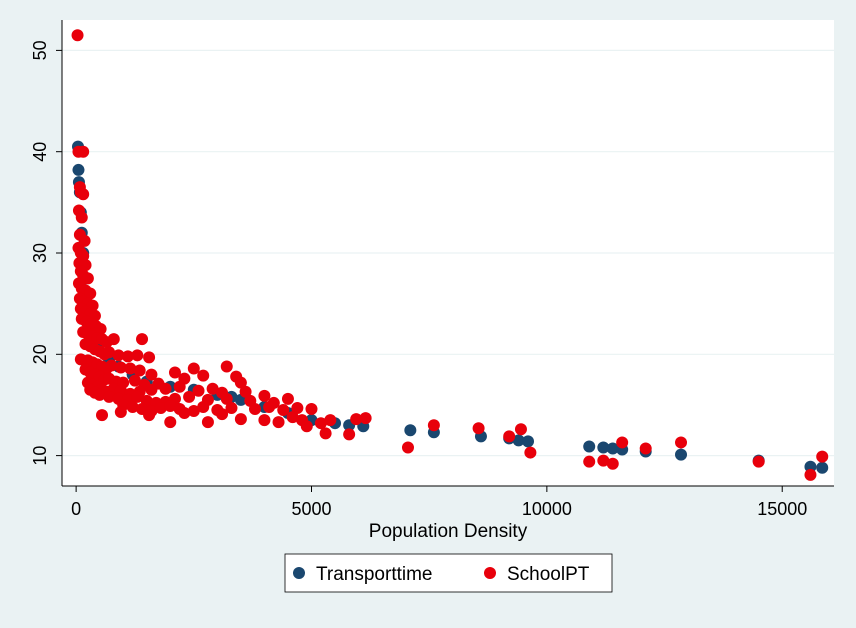 The height and width of the screenshot is (628, 856). I want to click on legend-box, so click(448, 573).